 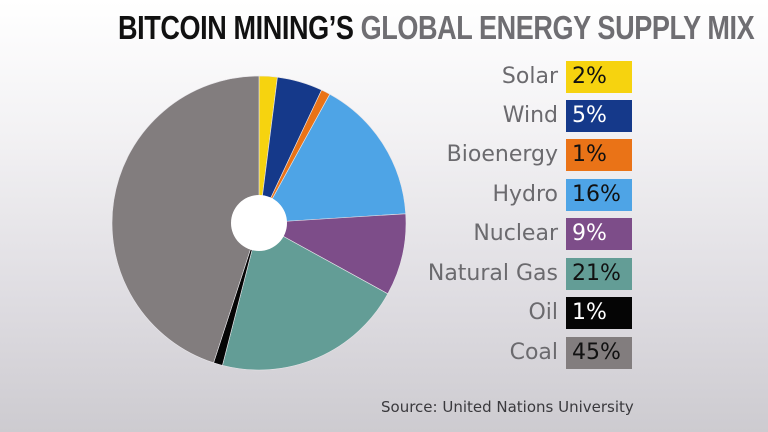 I want to click on legend-label: Natural Gas, so click(x=492, y=273).